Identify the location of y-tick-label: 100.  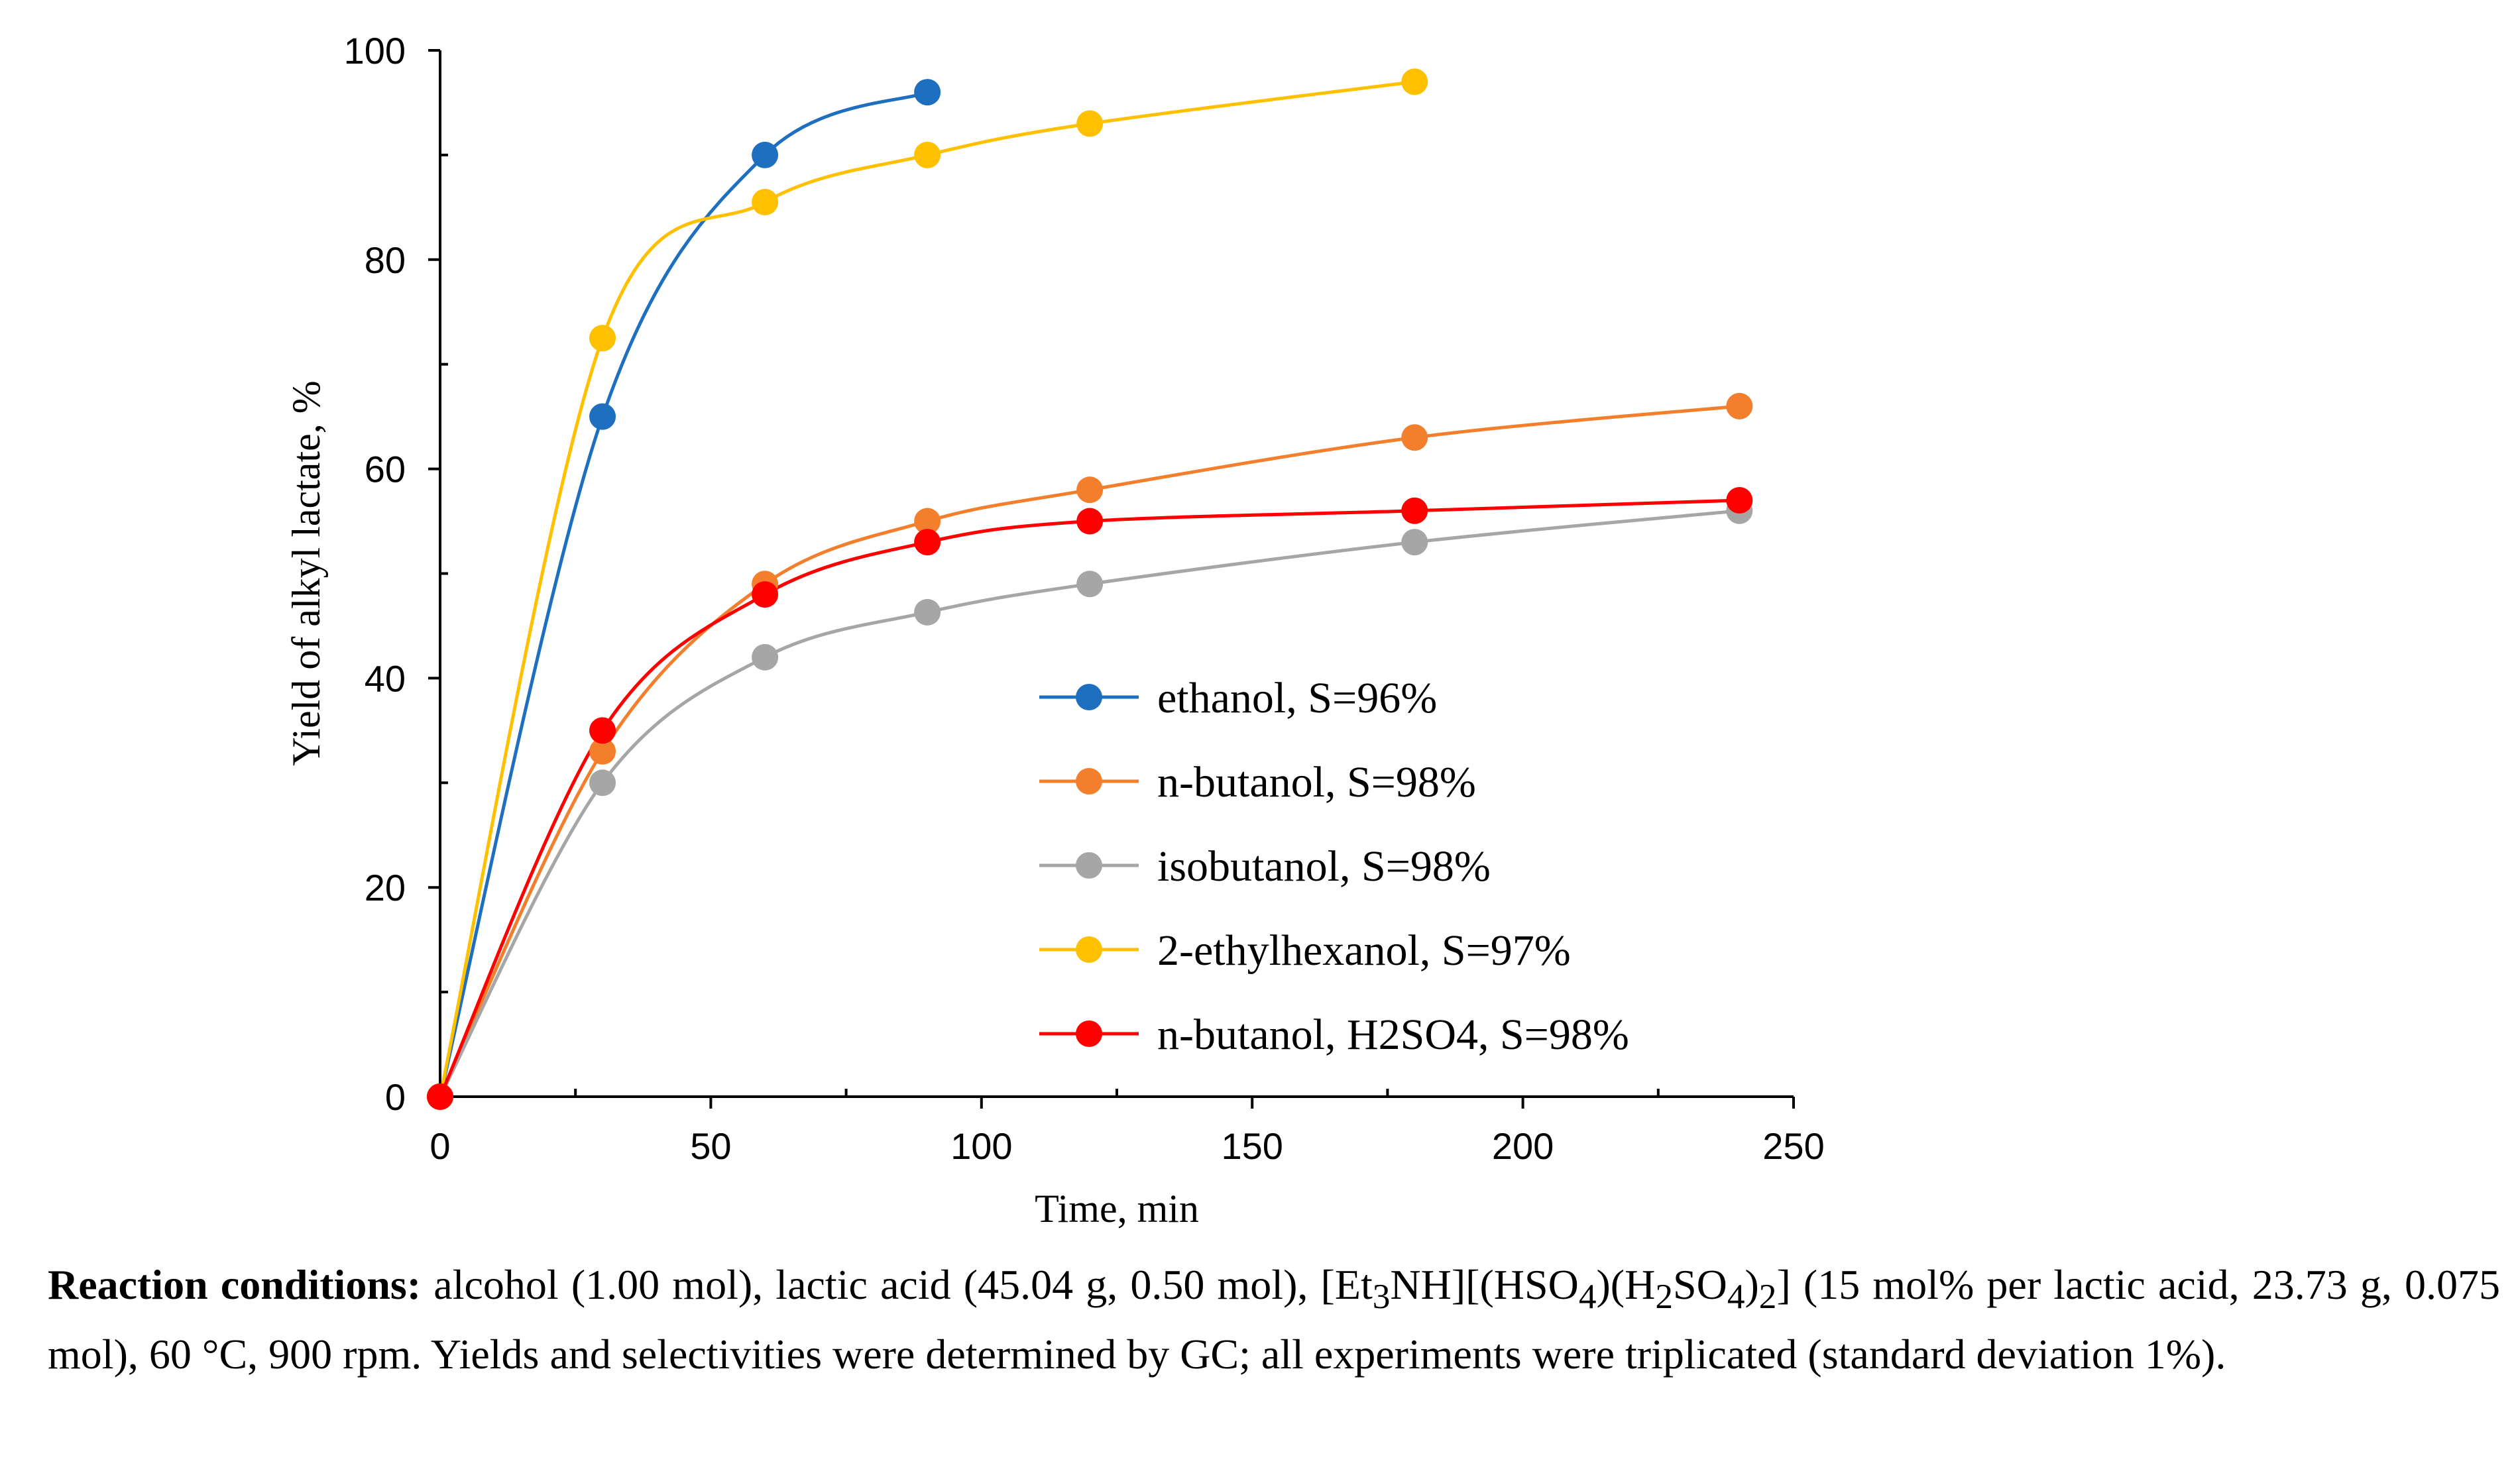
(375, 51).